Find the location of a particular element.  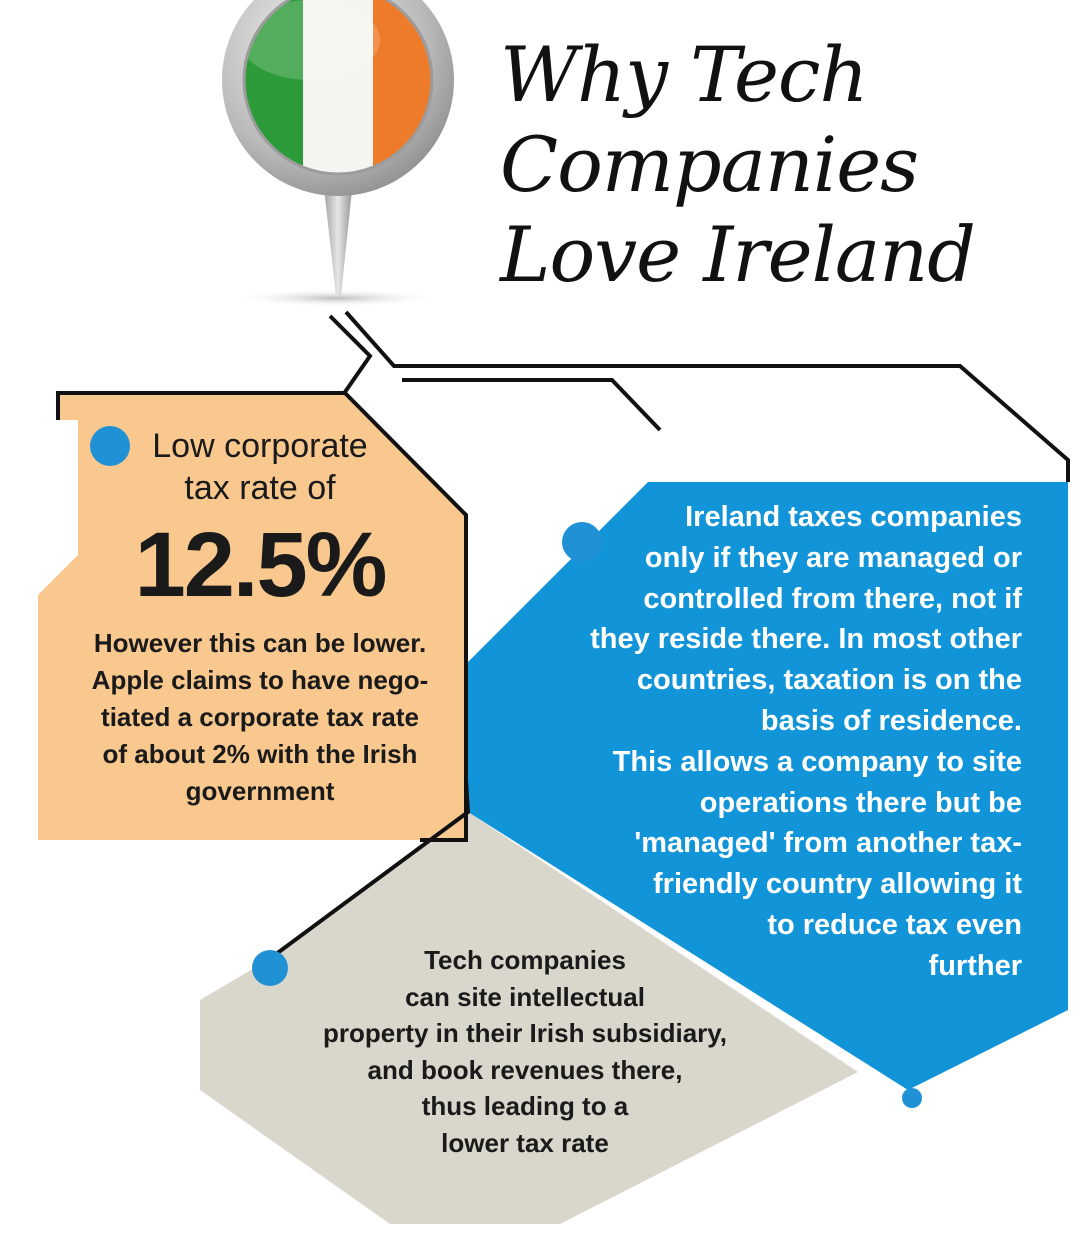

title-line: Why Tech is located at coordinates (684, 74).